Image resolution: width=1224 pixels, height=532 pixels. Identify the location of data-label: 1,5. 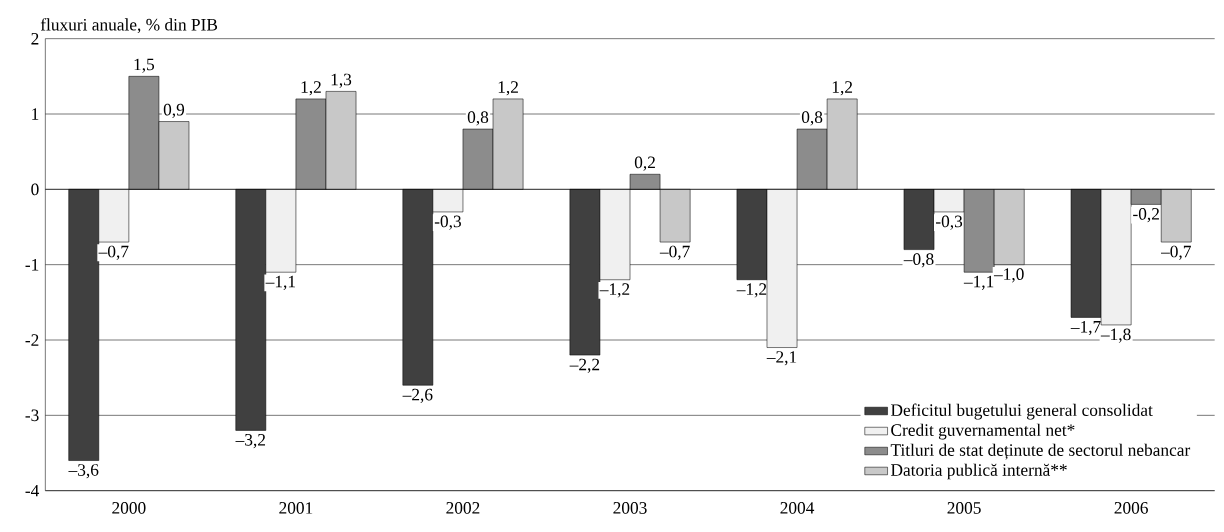
(144, 65).